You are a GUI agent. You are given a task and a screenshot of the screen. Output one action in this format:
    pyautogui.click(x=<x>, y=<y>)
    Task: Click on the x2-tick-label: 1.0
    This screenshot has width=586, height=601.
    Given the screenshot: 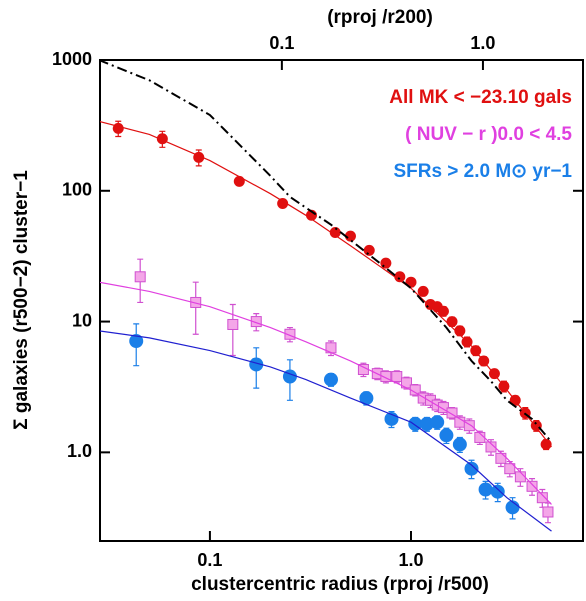 What is the action you would take?
    pyautogui.click(x=482, y=43)
    